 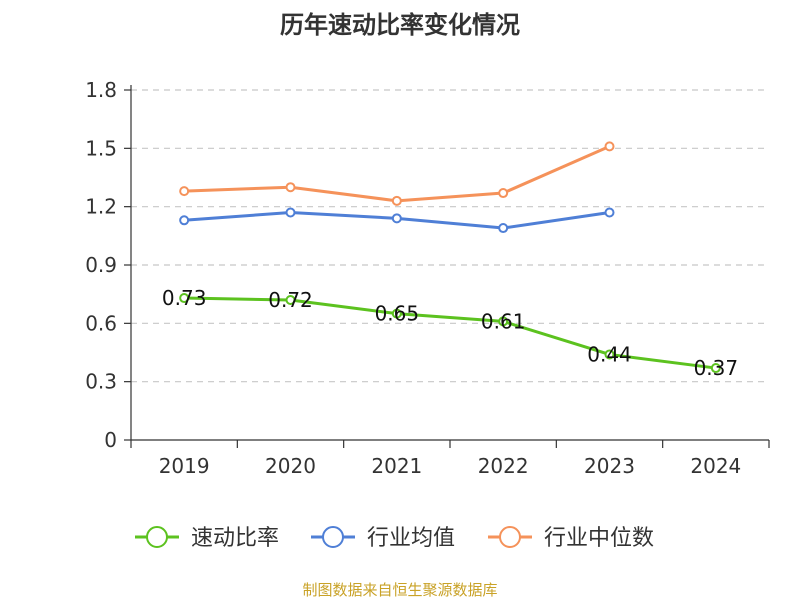 I want to click on source-note: 制图数据来自恒生聚源数据库, so click(x=399, y=590).